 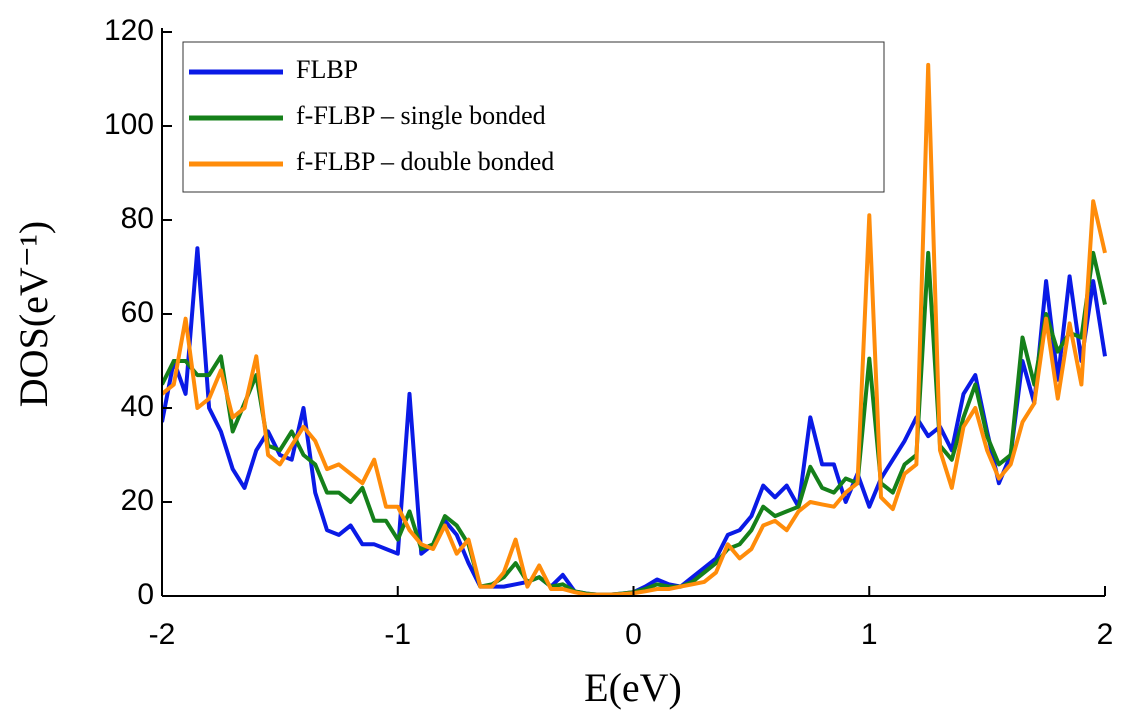 What do you see at coordinates (397, 634) in the screenshot?
I see `x-tick-label: -1` at bounding box center [397, 634].